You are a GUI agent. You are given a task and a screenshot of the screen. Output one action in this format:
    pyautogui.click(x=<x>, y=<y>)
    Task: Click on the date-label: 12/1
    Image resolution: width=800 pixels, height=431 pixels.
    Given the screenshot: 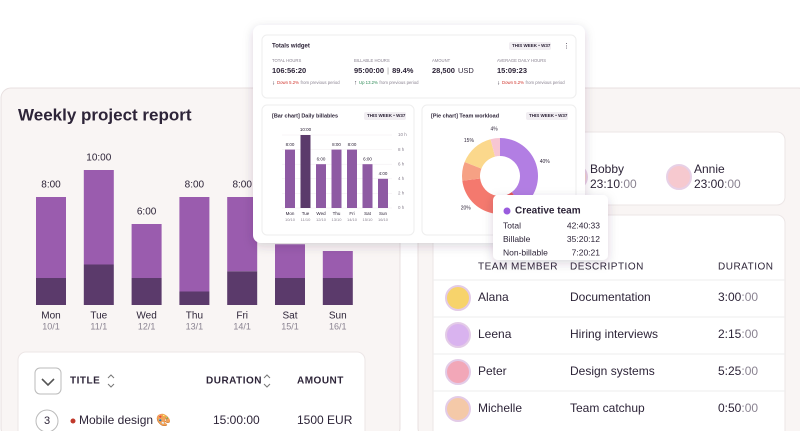 What is the action you would take?
    pyautogui.click(x=147, y=326)
    